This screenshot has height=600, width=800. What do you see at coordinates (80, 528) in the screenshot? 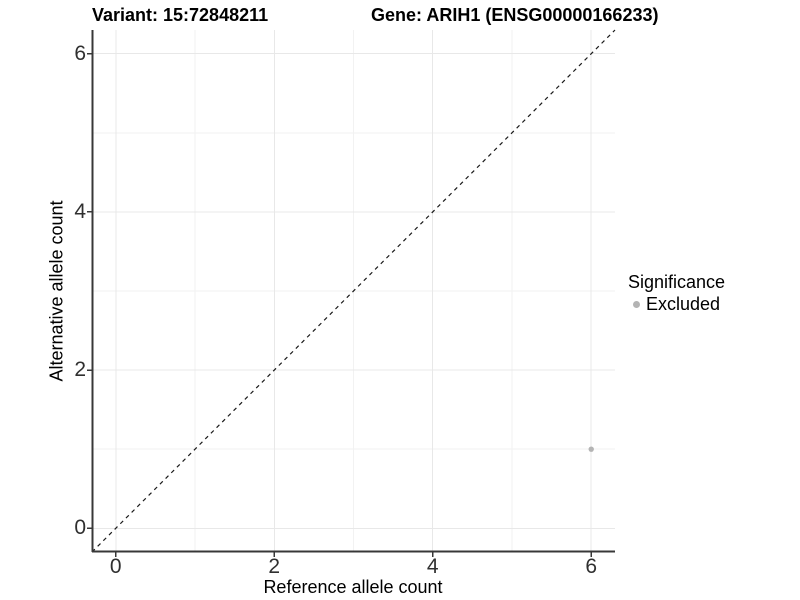
I see `y-tick-label: 0` at bounding box center [80, 528].